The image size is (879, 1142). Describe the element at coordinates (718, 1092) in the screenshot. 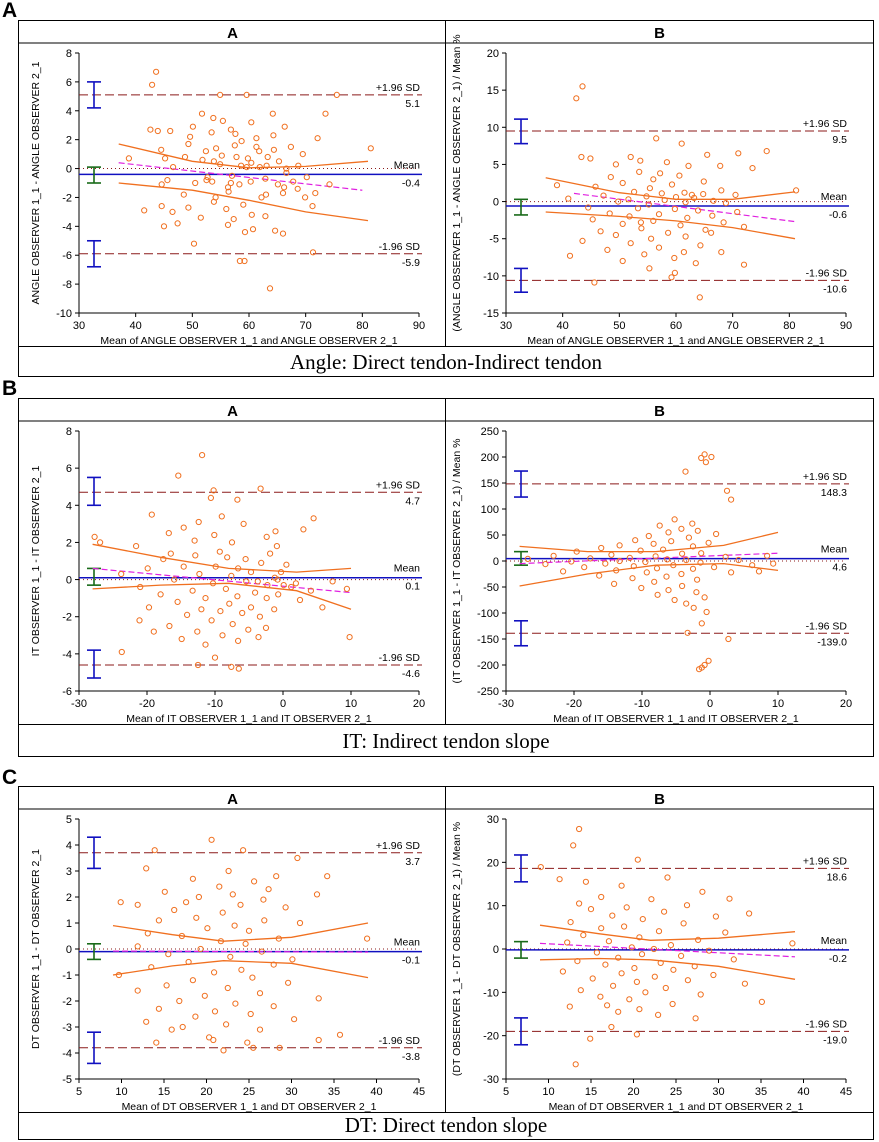

I see `x-tick-label: 30` at that location.